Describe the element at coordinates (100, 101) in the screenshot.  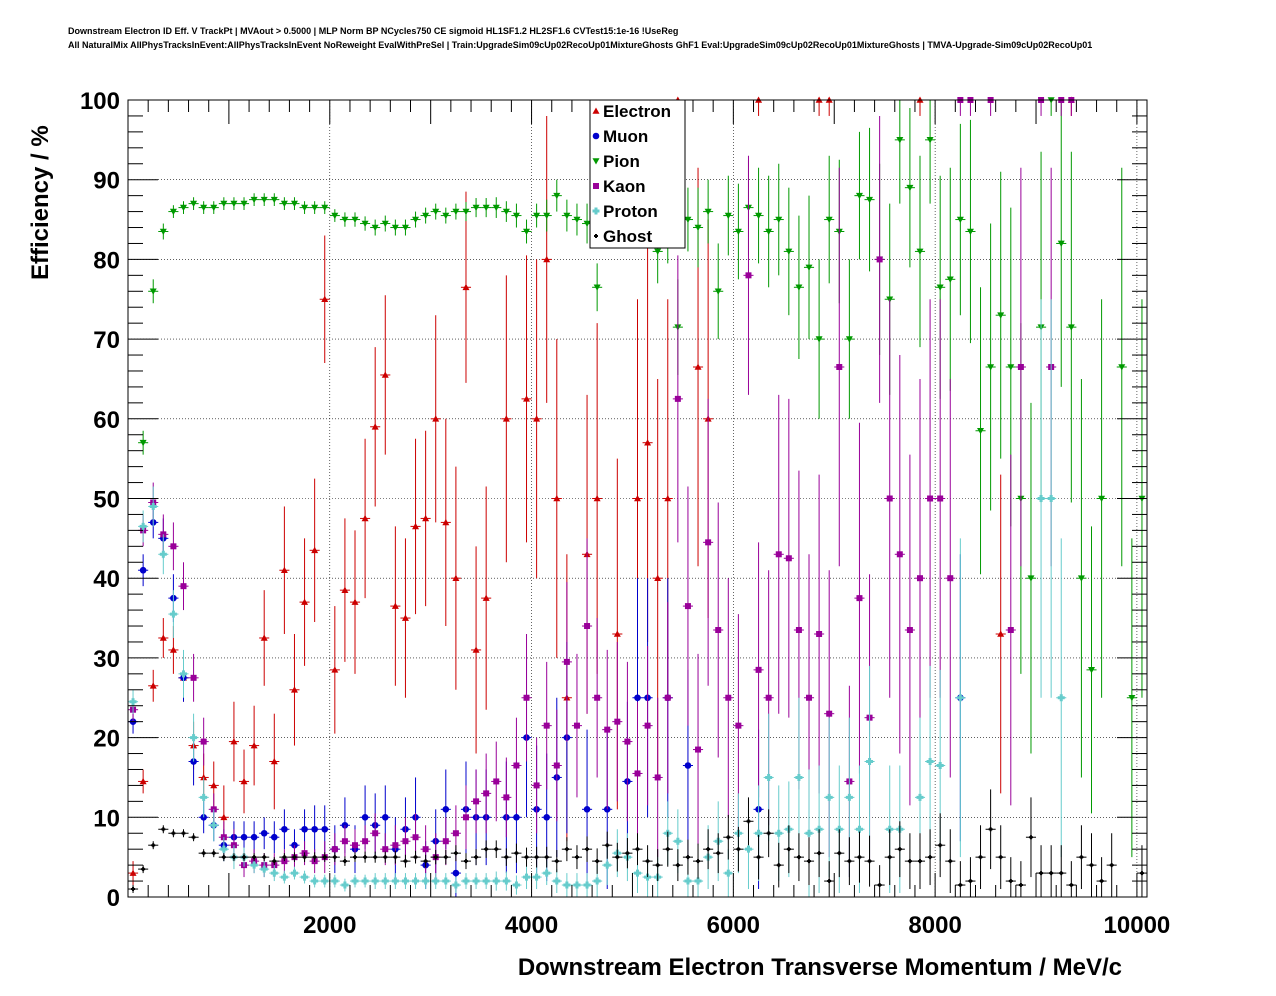
I see `y-tick-label: 100` at that location.